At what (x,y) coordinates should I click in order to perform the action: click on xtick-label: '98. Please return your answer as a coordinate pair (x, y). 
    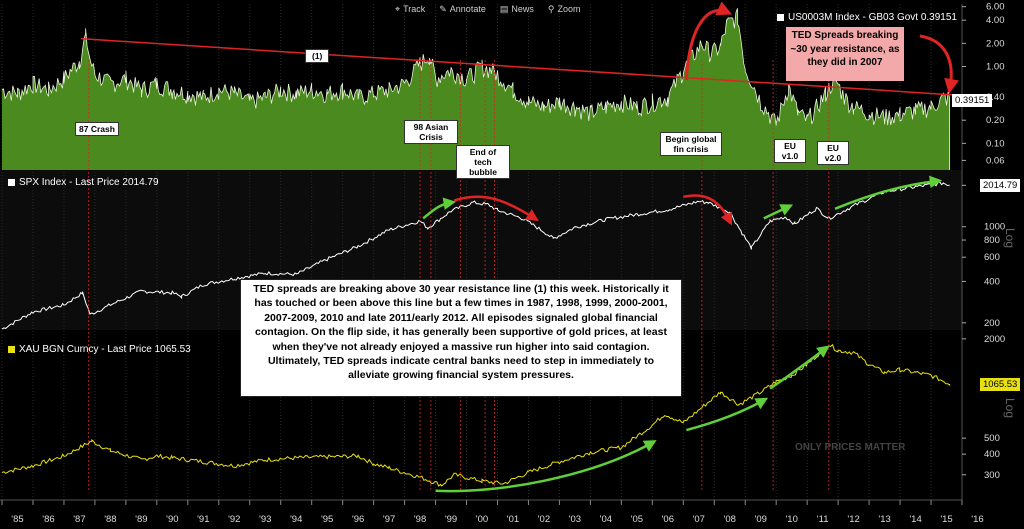
    Looking at the image, I should click on (420, 519).